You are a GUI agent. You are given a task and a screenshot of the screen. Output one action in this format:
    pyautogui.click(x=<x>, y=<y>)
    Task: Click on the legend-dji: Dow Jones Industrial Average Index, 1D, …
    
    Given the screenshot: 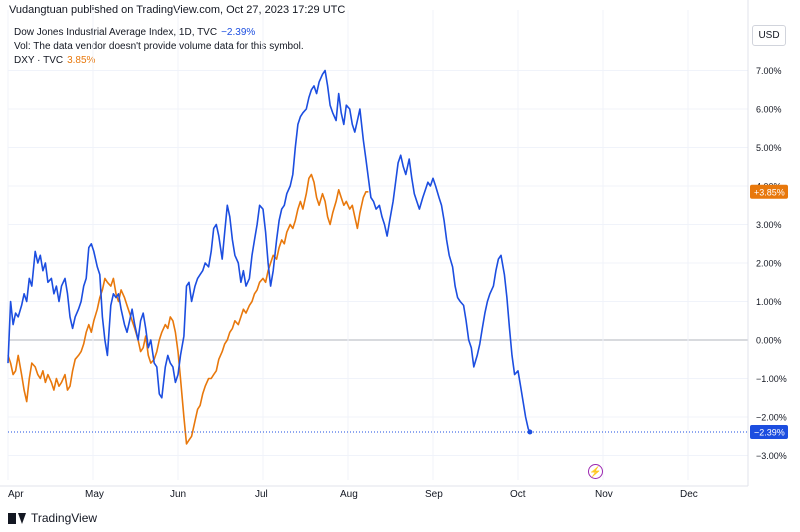 What is the action you would take?
    pyautogui.click(x=134, y=32)
    